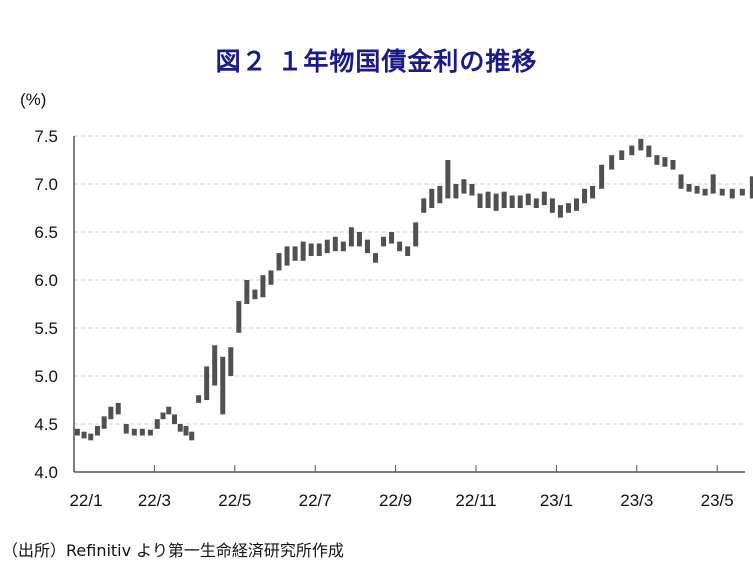  I want to click on x-tick-label: 22/11, so click(475, 500).